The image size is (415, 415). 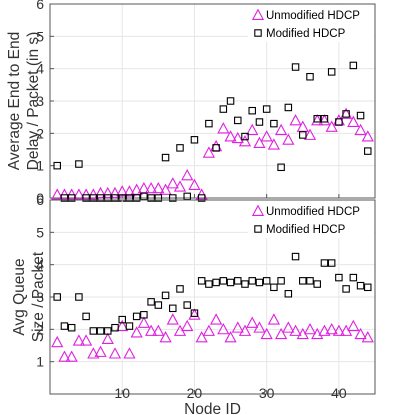 What do you see at coordinates (29, 296) in the screenshot?
I see `y-axis-label: Avg Queue Size / Packet` at bounding box center [29, 296].